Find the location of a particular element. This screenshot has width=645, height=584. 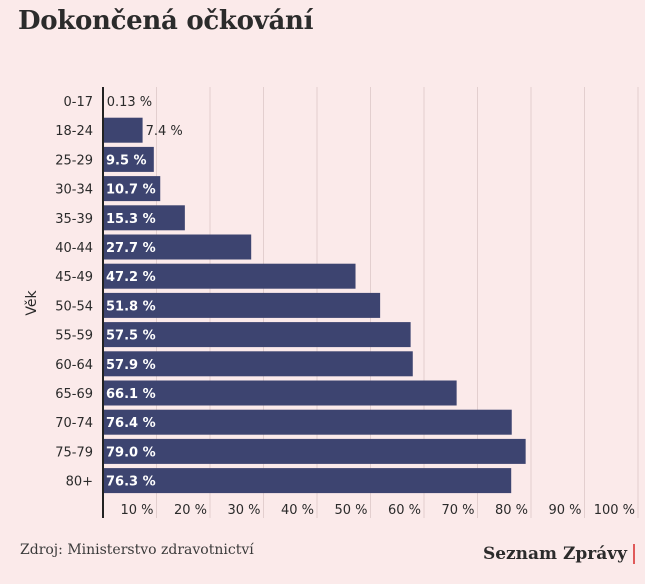

category-label: 65-69 is located at coordinates (74, 394).